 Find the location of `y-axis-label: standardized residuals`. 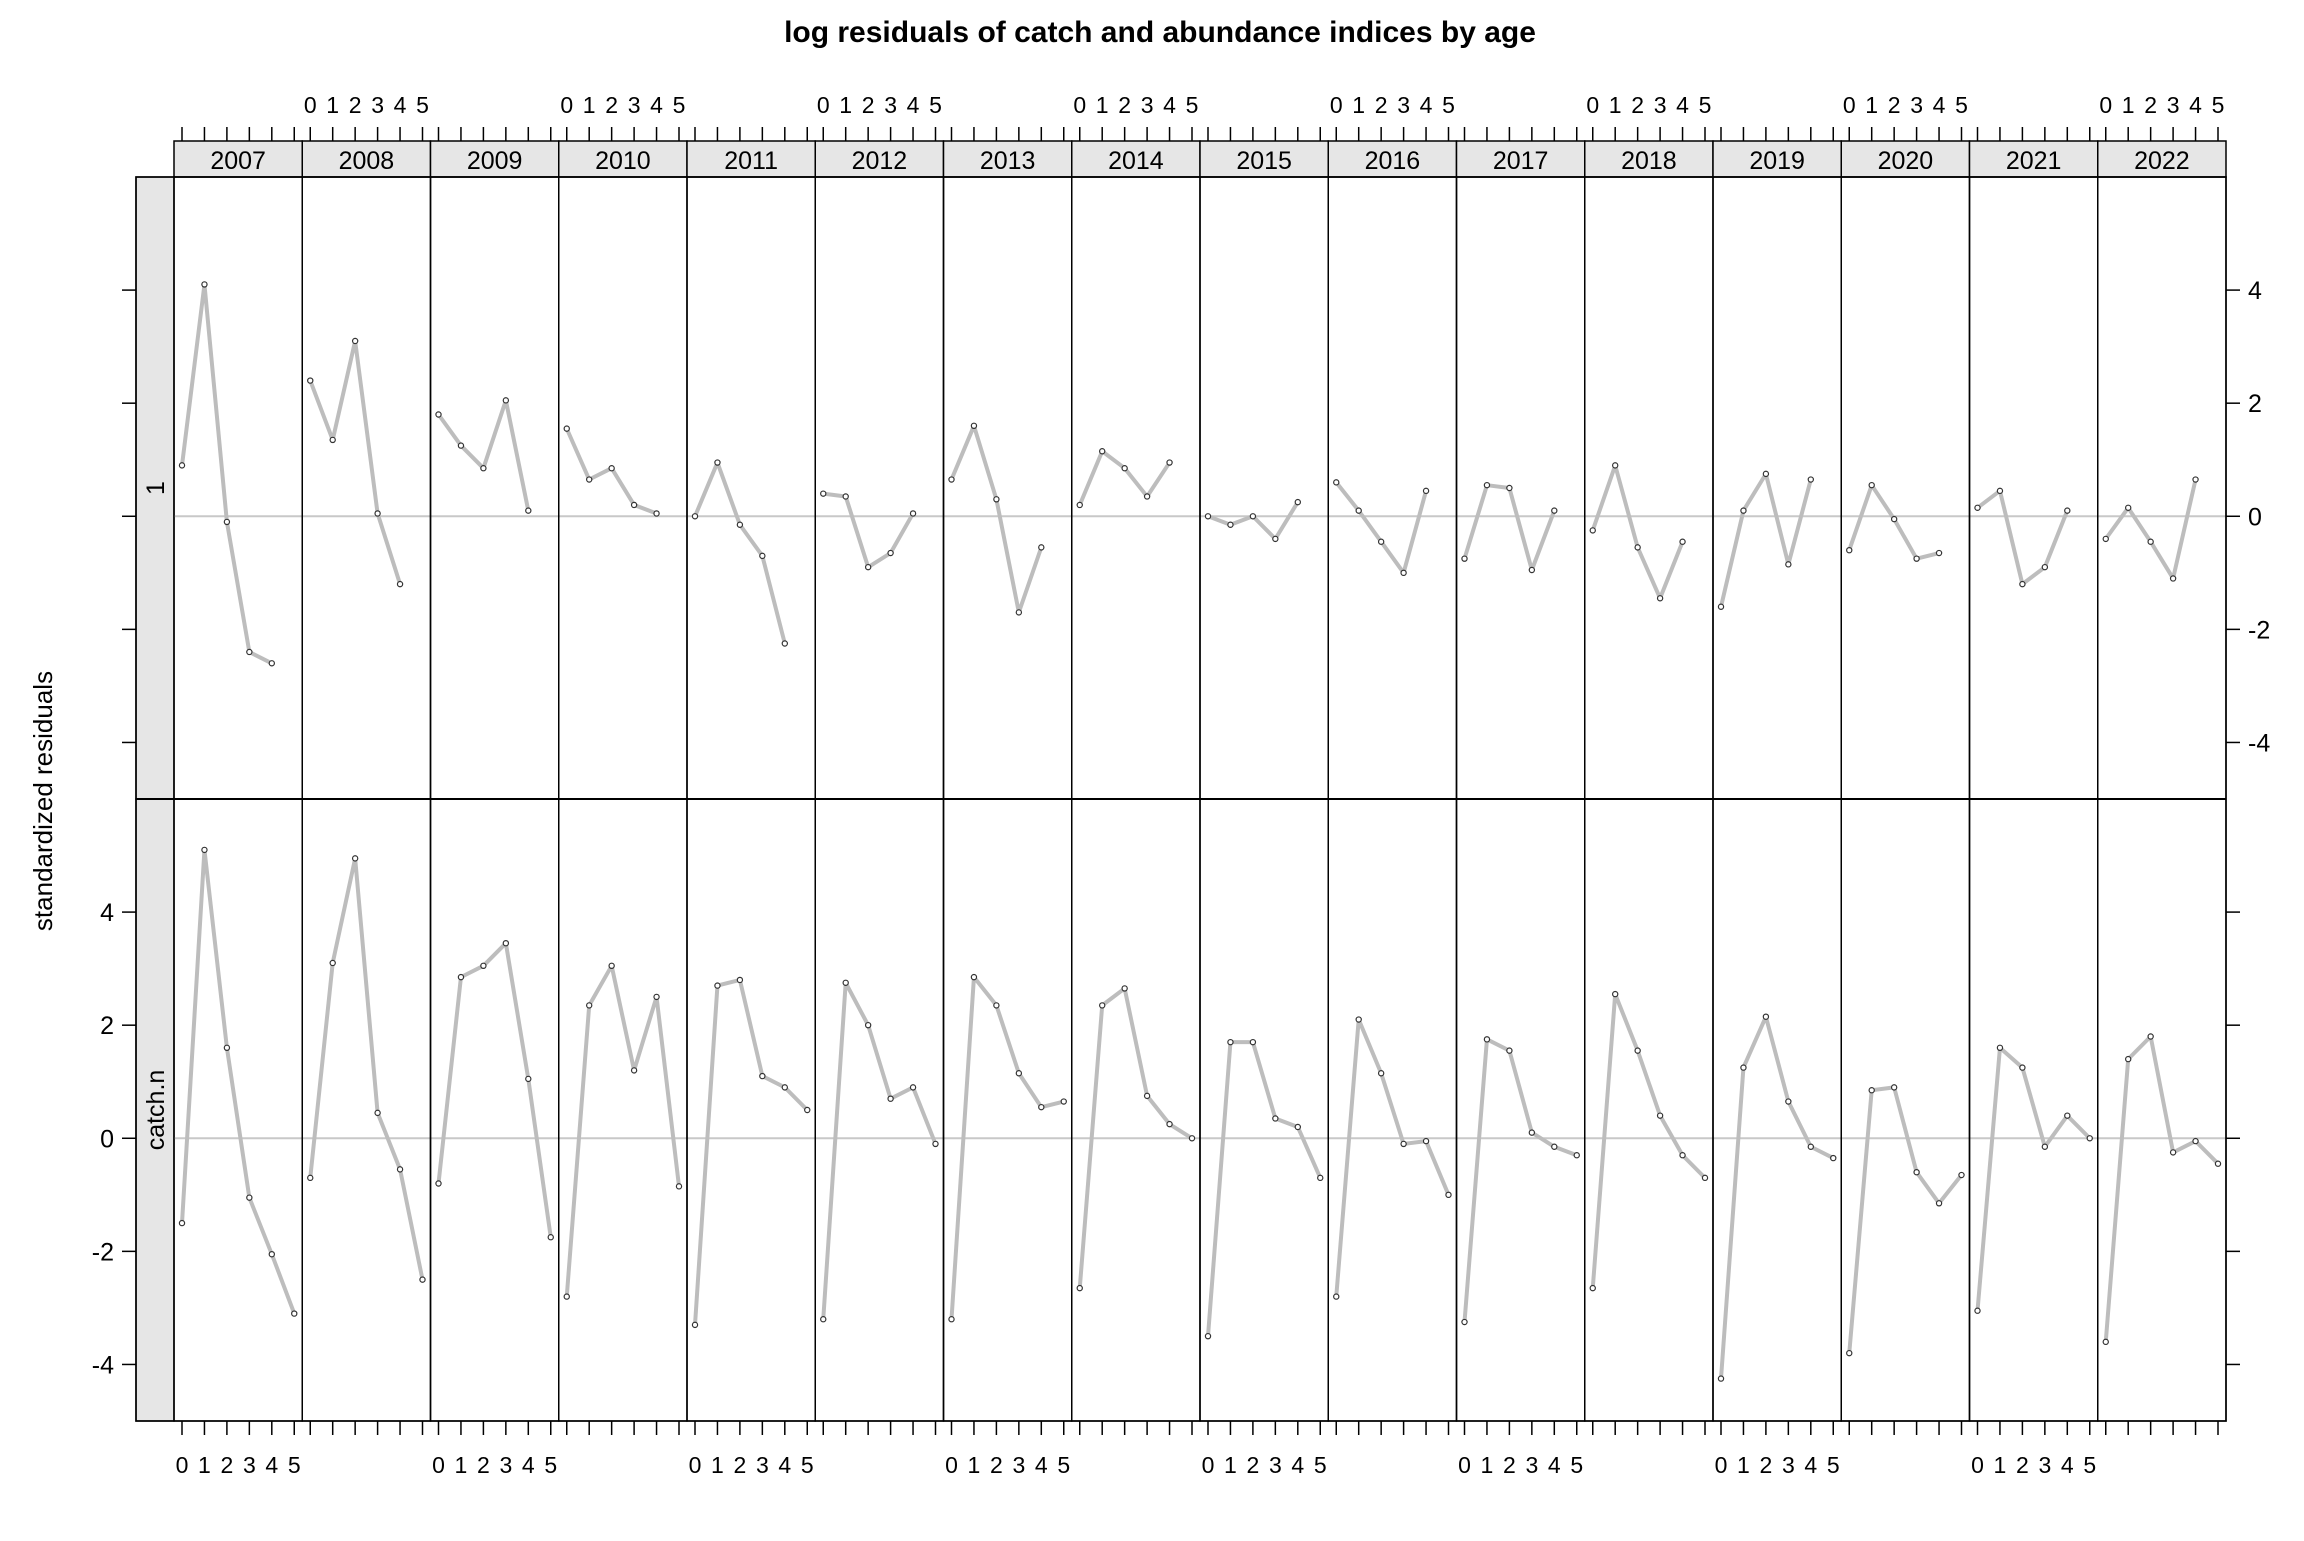

y-axis-label: standardized residuals is located at coordinates (43, 801).